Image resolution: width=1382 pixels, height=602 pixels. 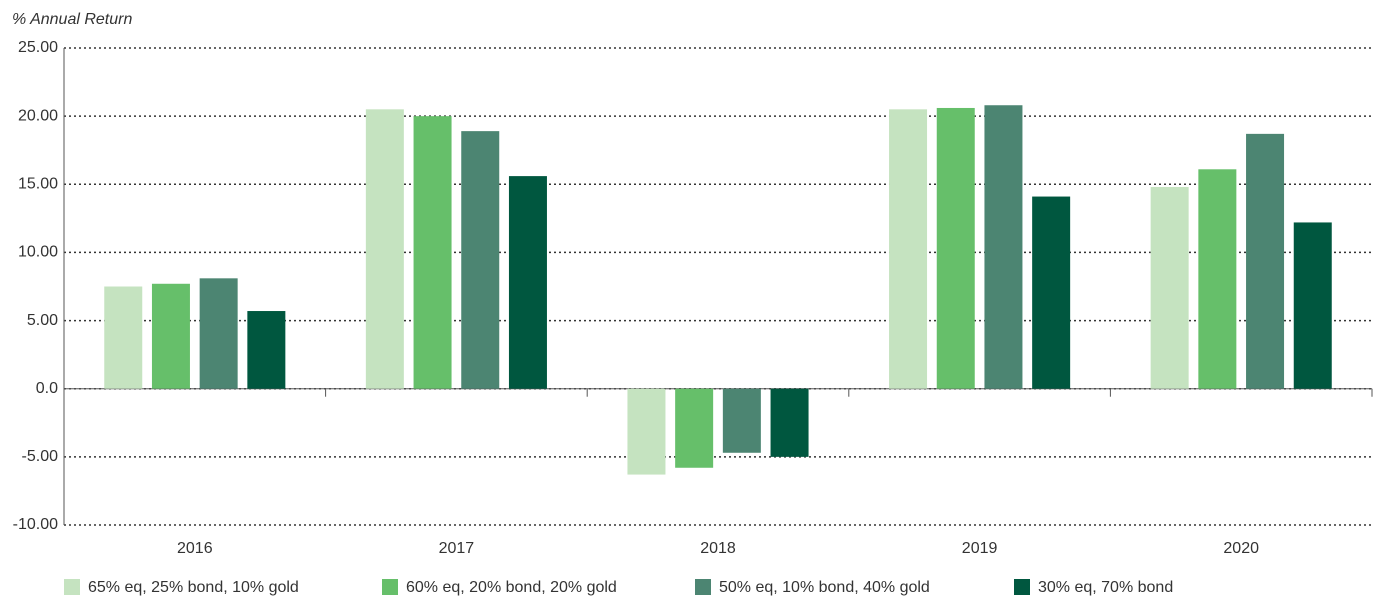 What do you see at coordinates (38, 252) in the screenshot?
I see `y-tick-label: 10.00` at bounding box center [38, 252].